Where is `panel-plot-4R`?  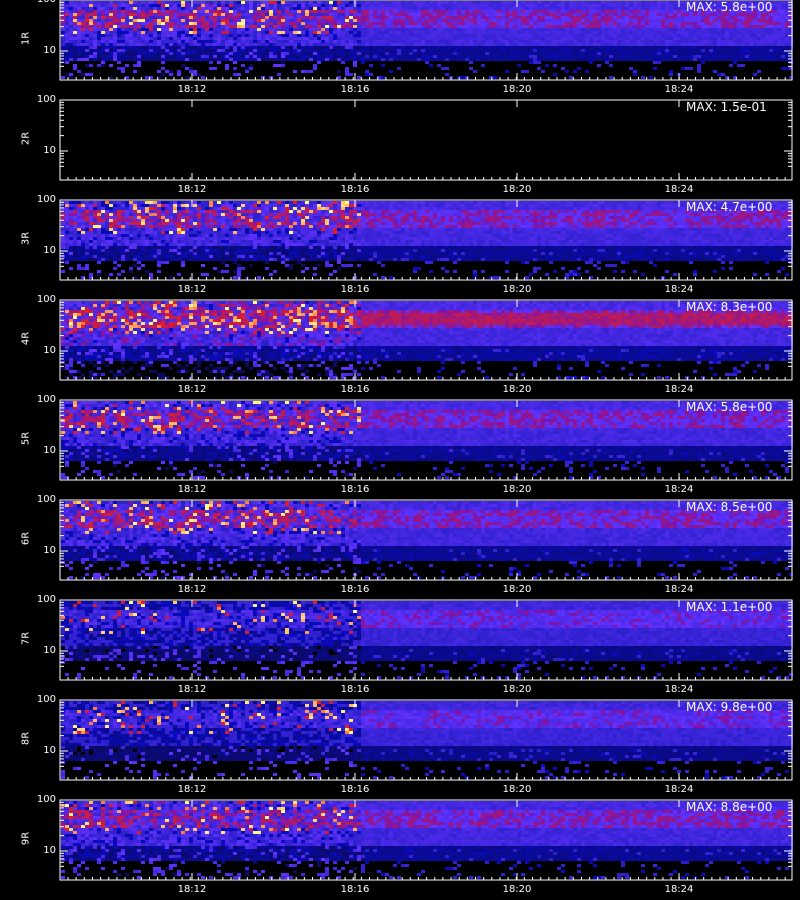 panel-plot-4R is located at coordinates (426, 340).